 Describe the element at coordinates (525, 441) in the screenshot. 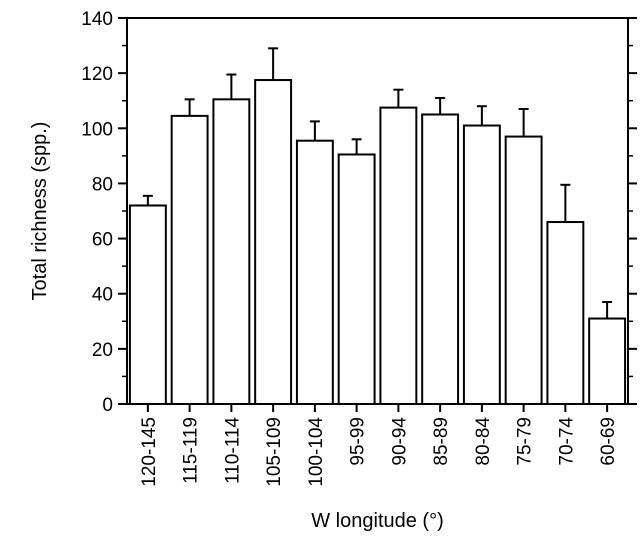

I see `x-tick-label: 75-79` at that location.